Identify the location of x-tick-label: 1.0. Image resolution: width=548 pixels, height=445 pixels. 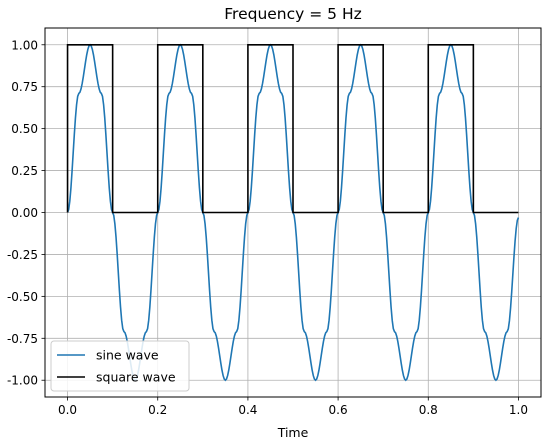
(518, 410).